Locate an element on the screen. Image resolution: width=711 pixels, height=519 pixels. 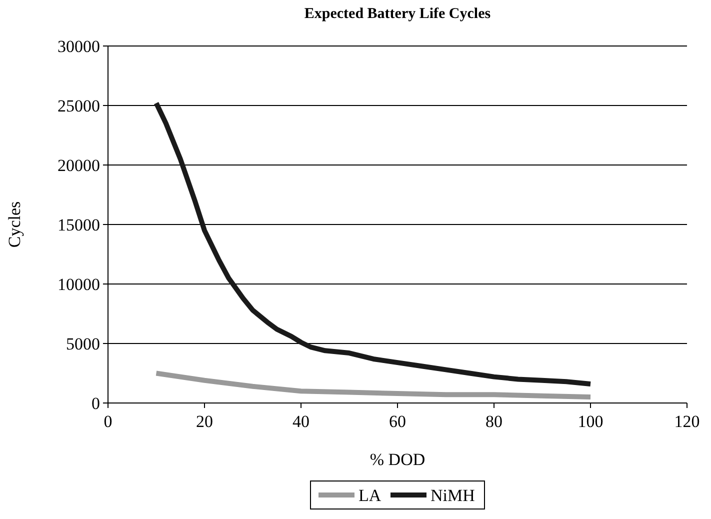
chart-title: Expected Battery Life Cycles is located at coordinates (397, 14).